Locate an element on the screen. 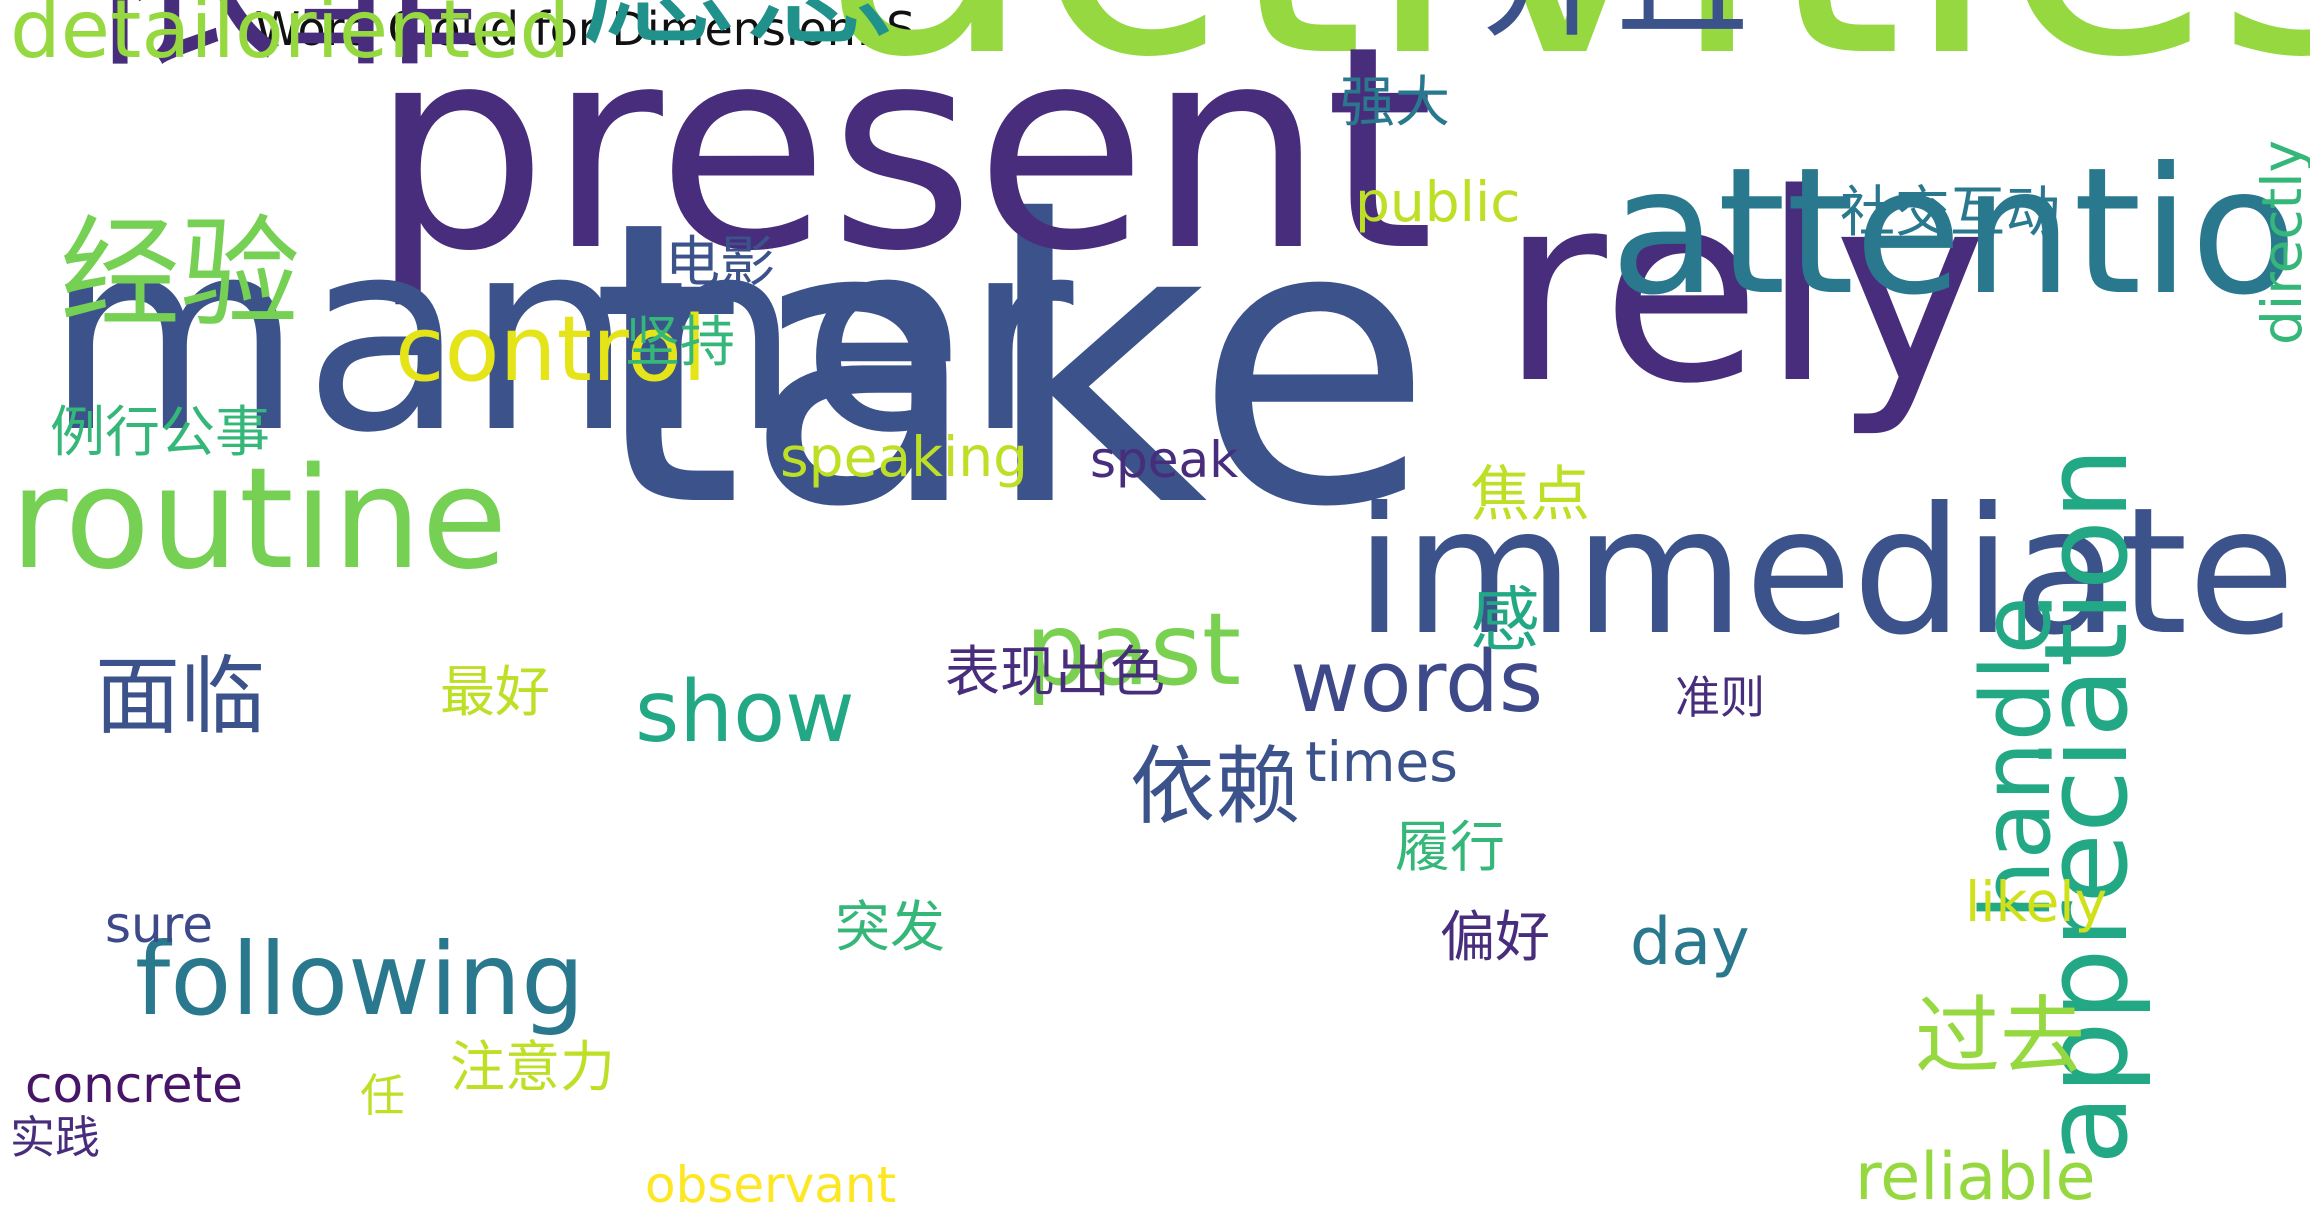  word-32: day is located at coordinates (1690, 942).